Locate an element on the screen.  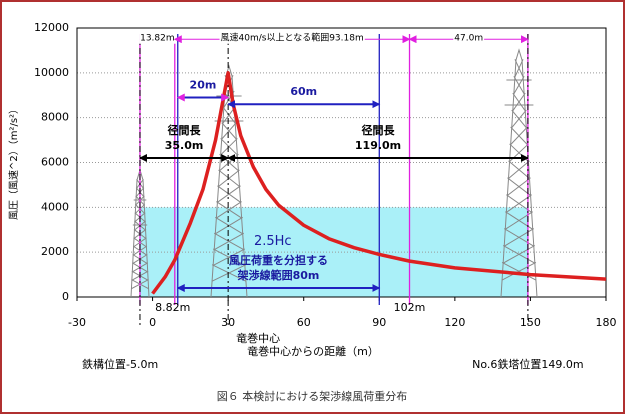
x-tick-label: 180 is located at coordinates (606, 322).